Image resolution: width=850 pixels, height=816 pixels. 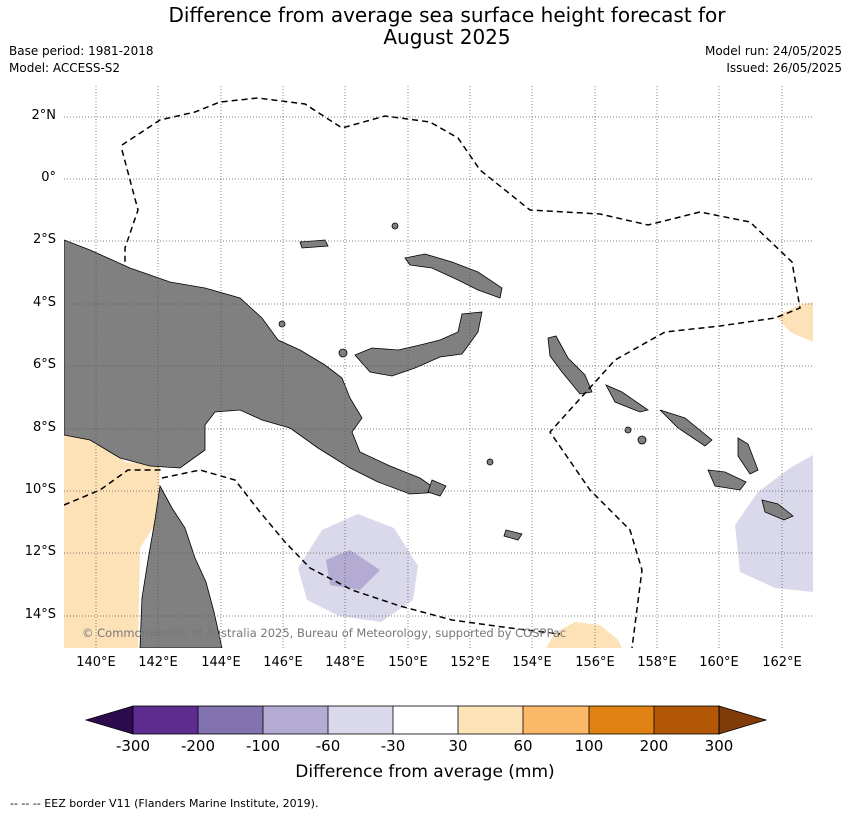 What do you see at coordinates (437, 488) in the screenshot?
I see `land-fergusson-islands` at bounding box center [437, 488].